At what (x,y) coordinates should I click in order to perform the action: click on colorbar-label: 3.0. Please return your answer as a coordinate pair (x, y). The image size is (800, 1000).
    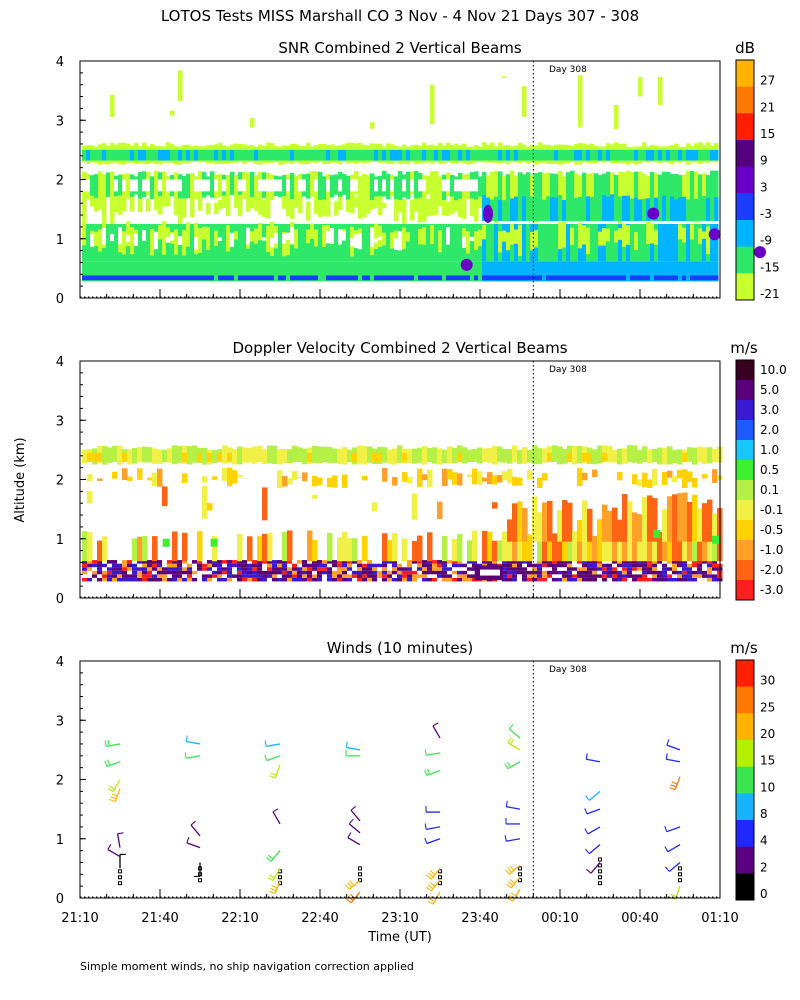
    Looking at the image, I should click on (769, 410).